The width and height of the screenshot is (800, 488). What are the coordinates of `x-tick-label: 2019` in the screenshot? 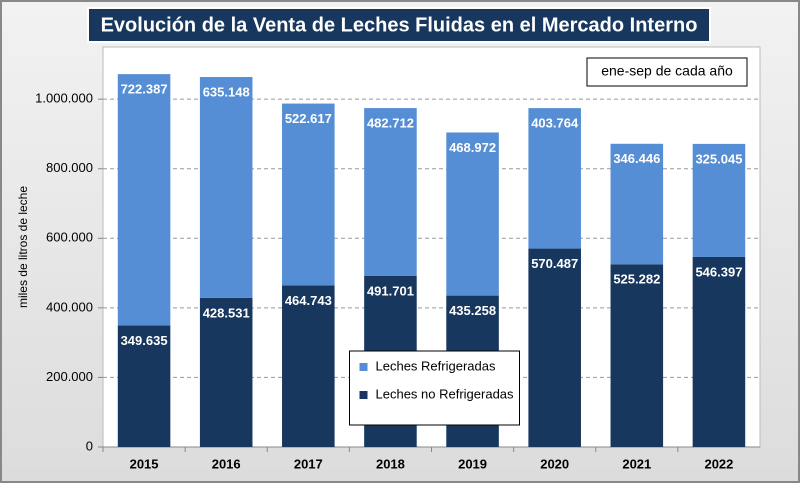 It's located at (472, 463).